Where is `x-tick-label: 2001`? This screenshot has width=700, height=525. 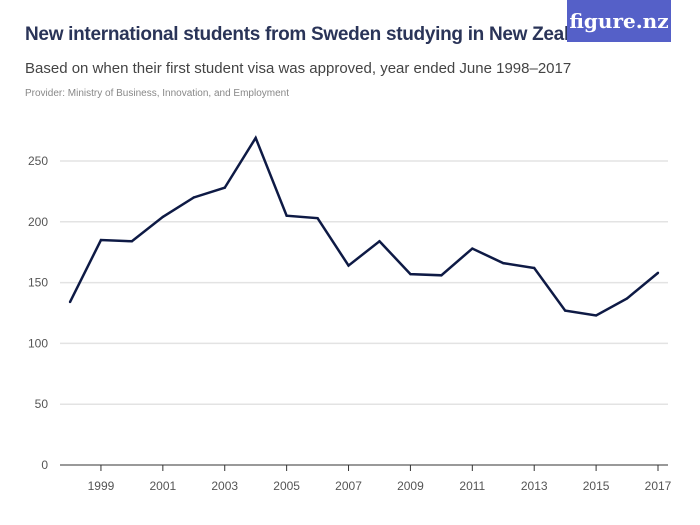 x-tick-label: 2001 is located at coordinates (162, 486).